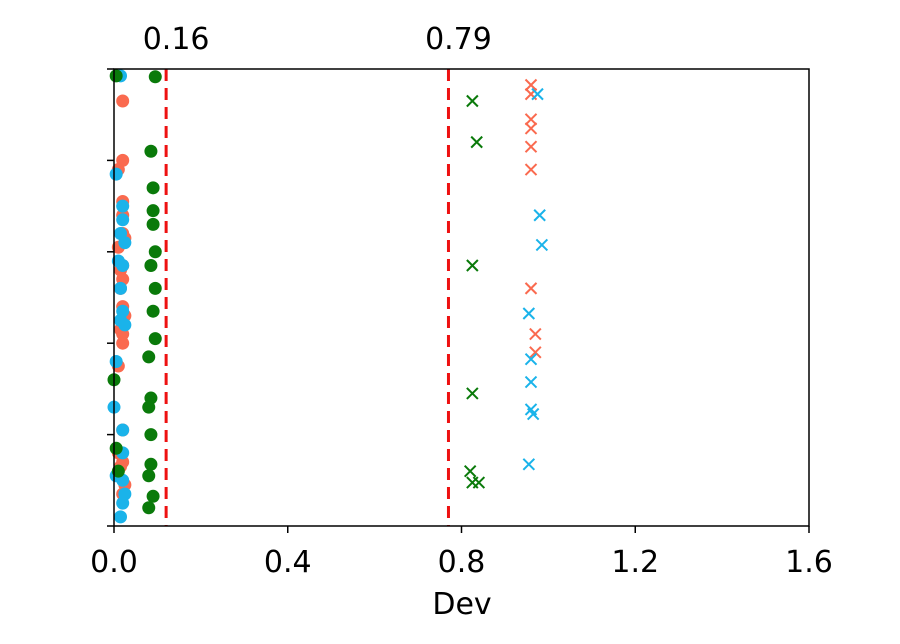 The height and width of the screenshot is (644, 900). Describe the element at coordinates (461, 604) in the screenshot. I see `x-axis-title: Dev` at that location.